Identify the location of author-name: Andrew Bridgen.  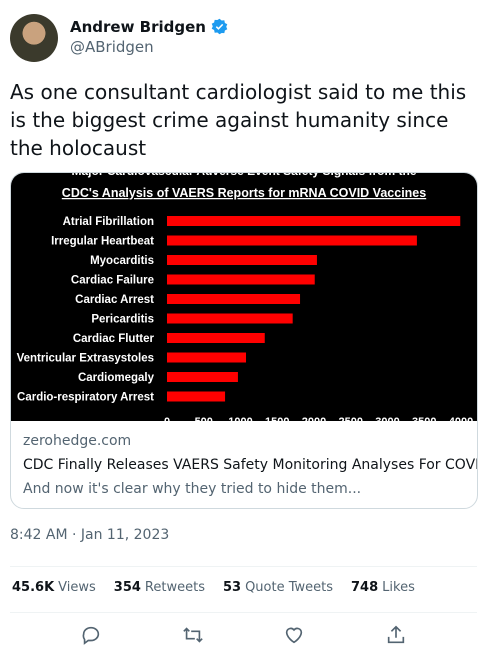
(149, 27).